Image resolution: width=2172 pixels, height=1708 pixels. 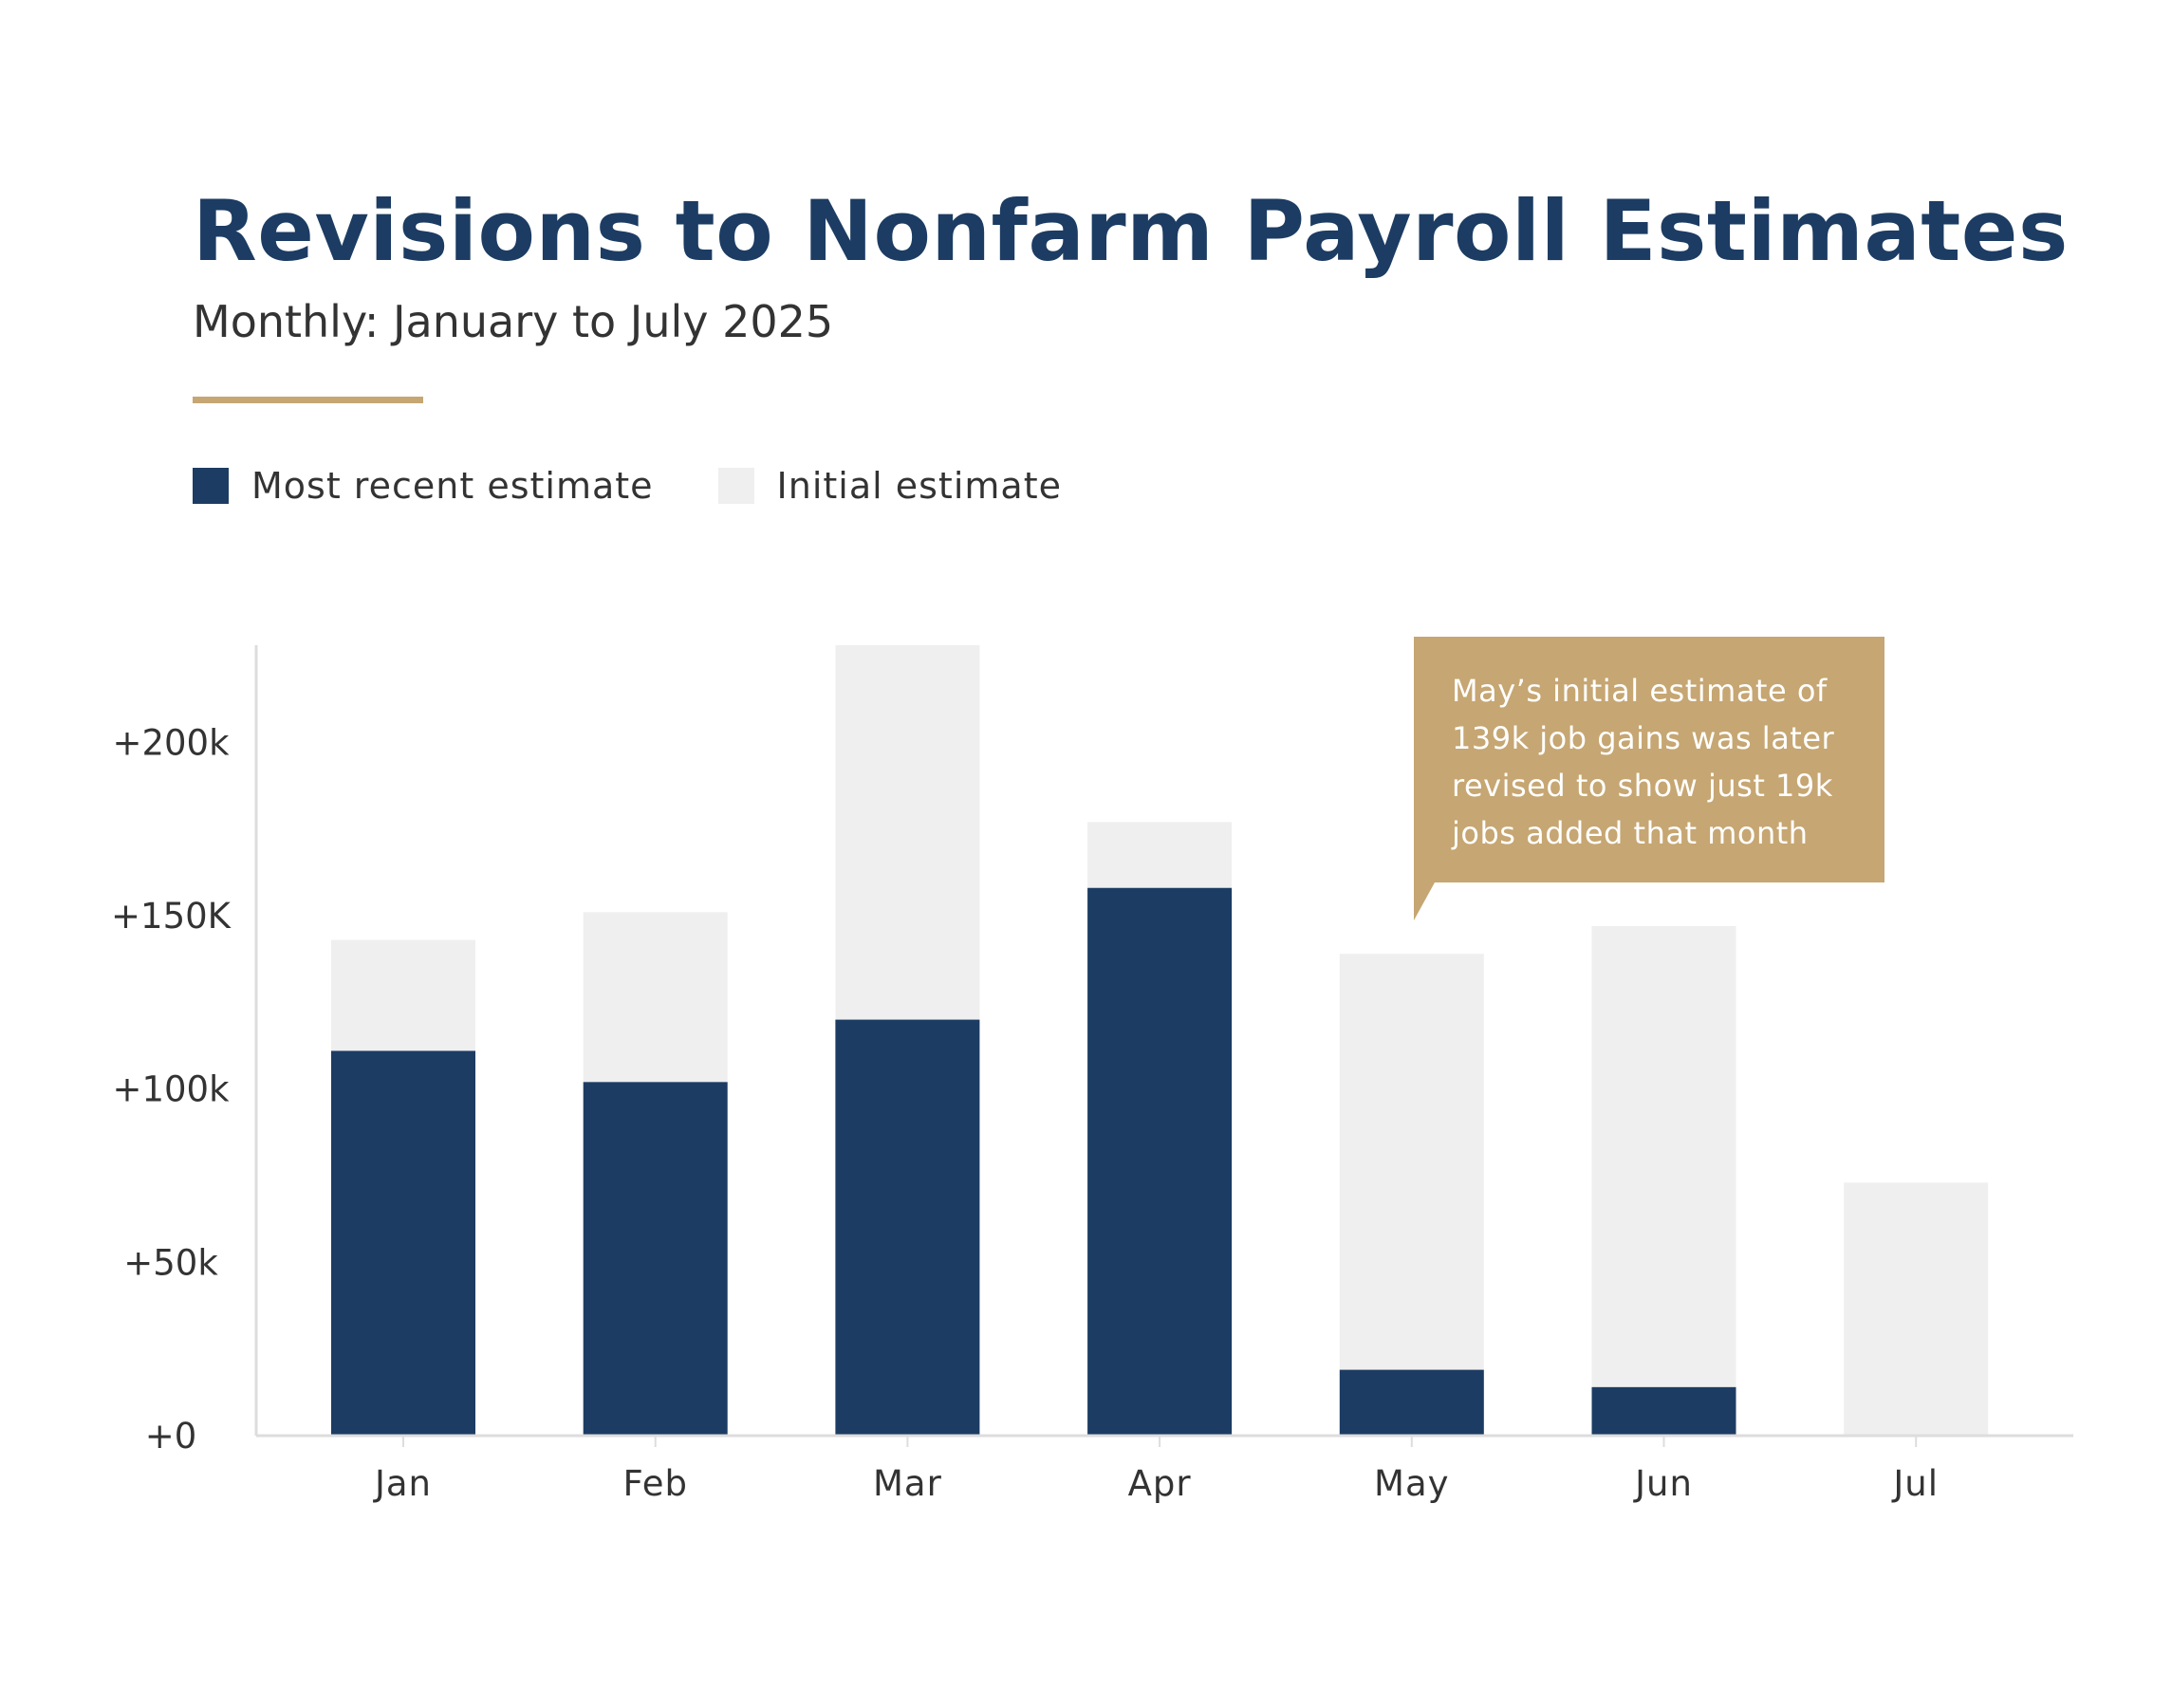 What do you see at coordinates (308, 400) in the screenshot?
I see `accent-rule` at bounding box center [308, 400].